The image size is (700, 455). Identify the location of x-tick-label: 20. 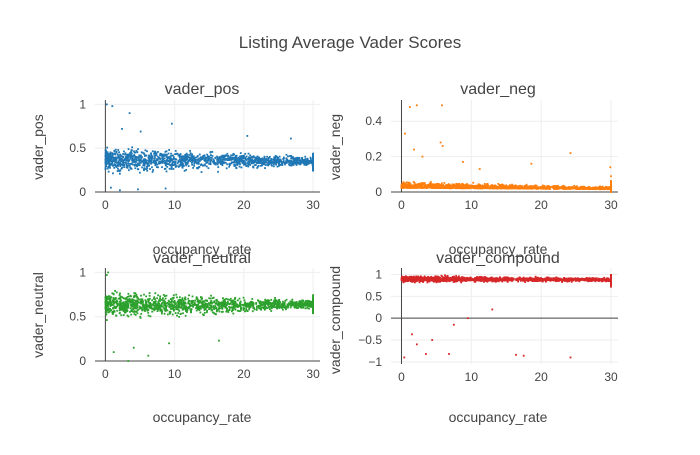
(541, 205).